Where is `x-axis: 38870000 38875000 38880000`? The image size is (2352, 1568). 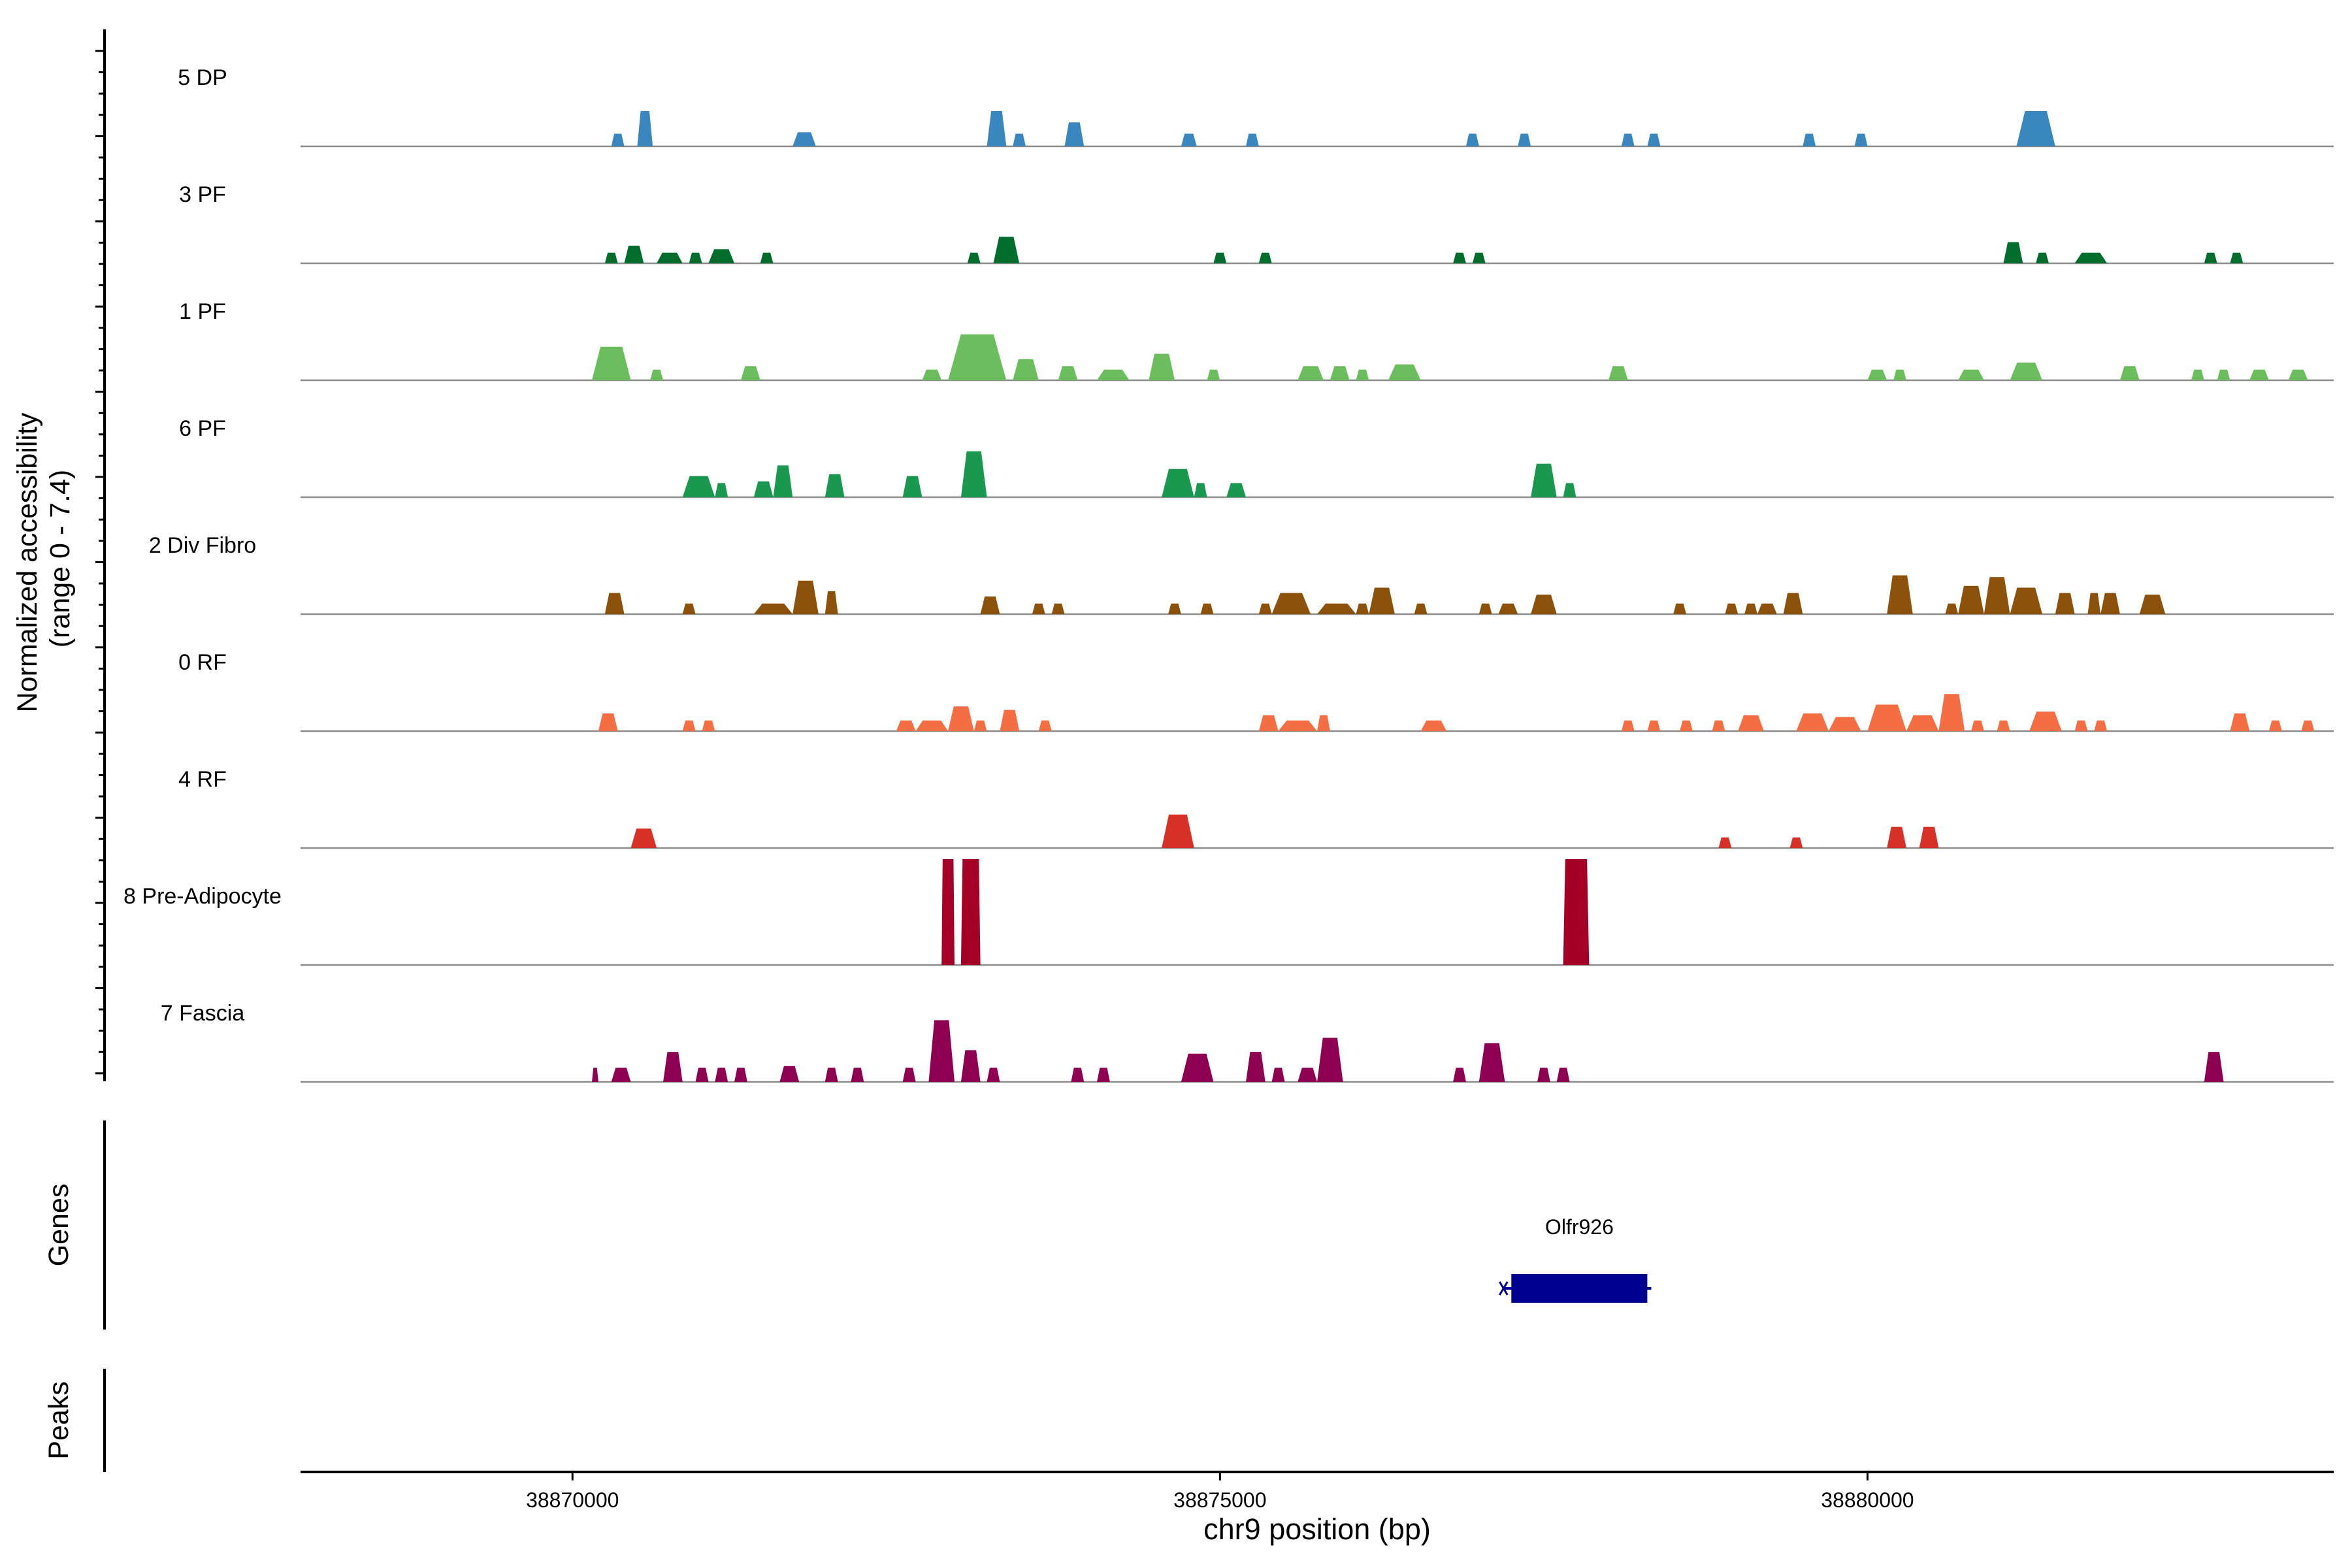 x-axis: 38870000 38875000 38880000 is located at coordinates (1317, 1491).